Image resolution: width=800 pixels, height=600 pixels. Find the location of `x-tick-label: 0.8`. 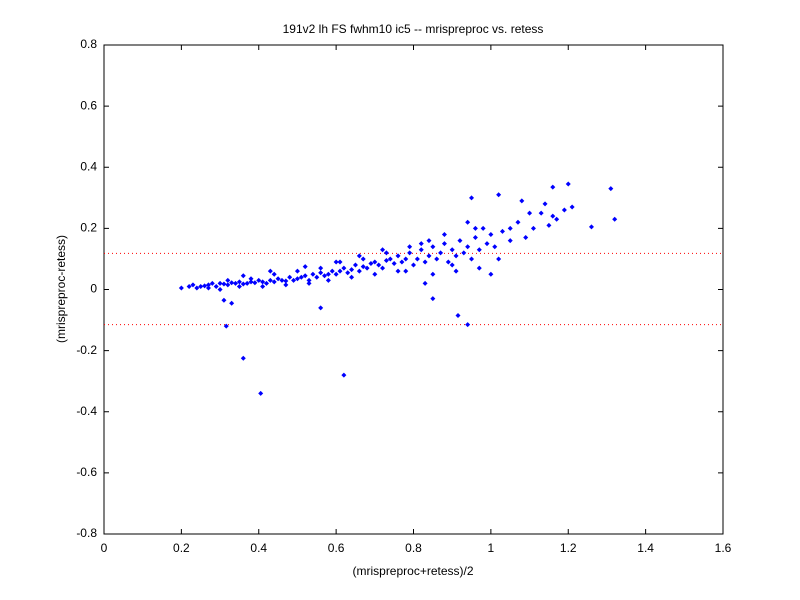

x-tick-label: 0.8 is located at coordinates (413, 548).